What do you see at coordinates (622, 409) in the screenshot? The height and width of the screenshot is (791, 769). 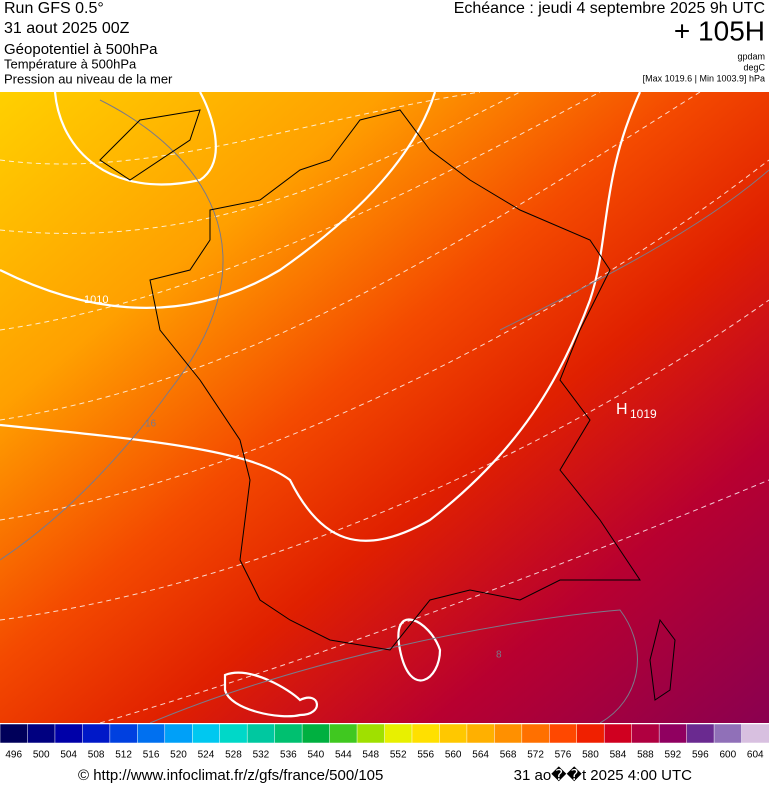 I see `high-marker: H` at bounding box center [622, 409].